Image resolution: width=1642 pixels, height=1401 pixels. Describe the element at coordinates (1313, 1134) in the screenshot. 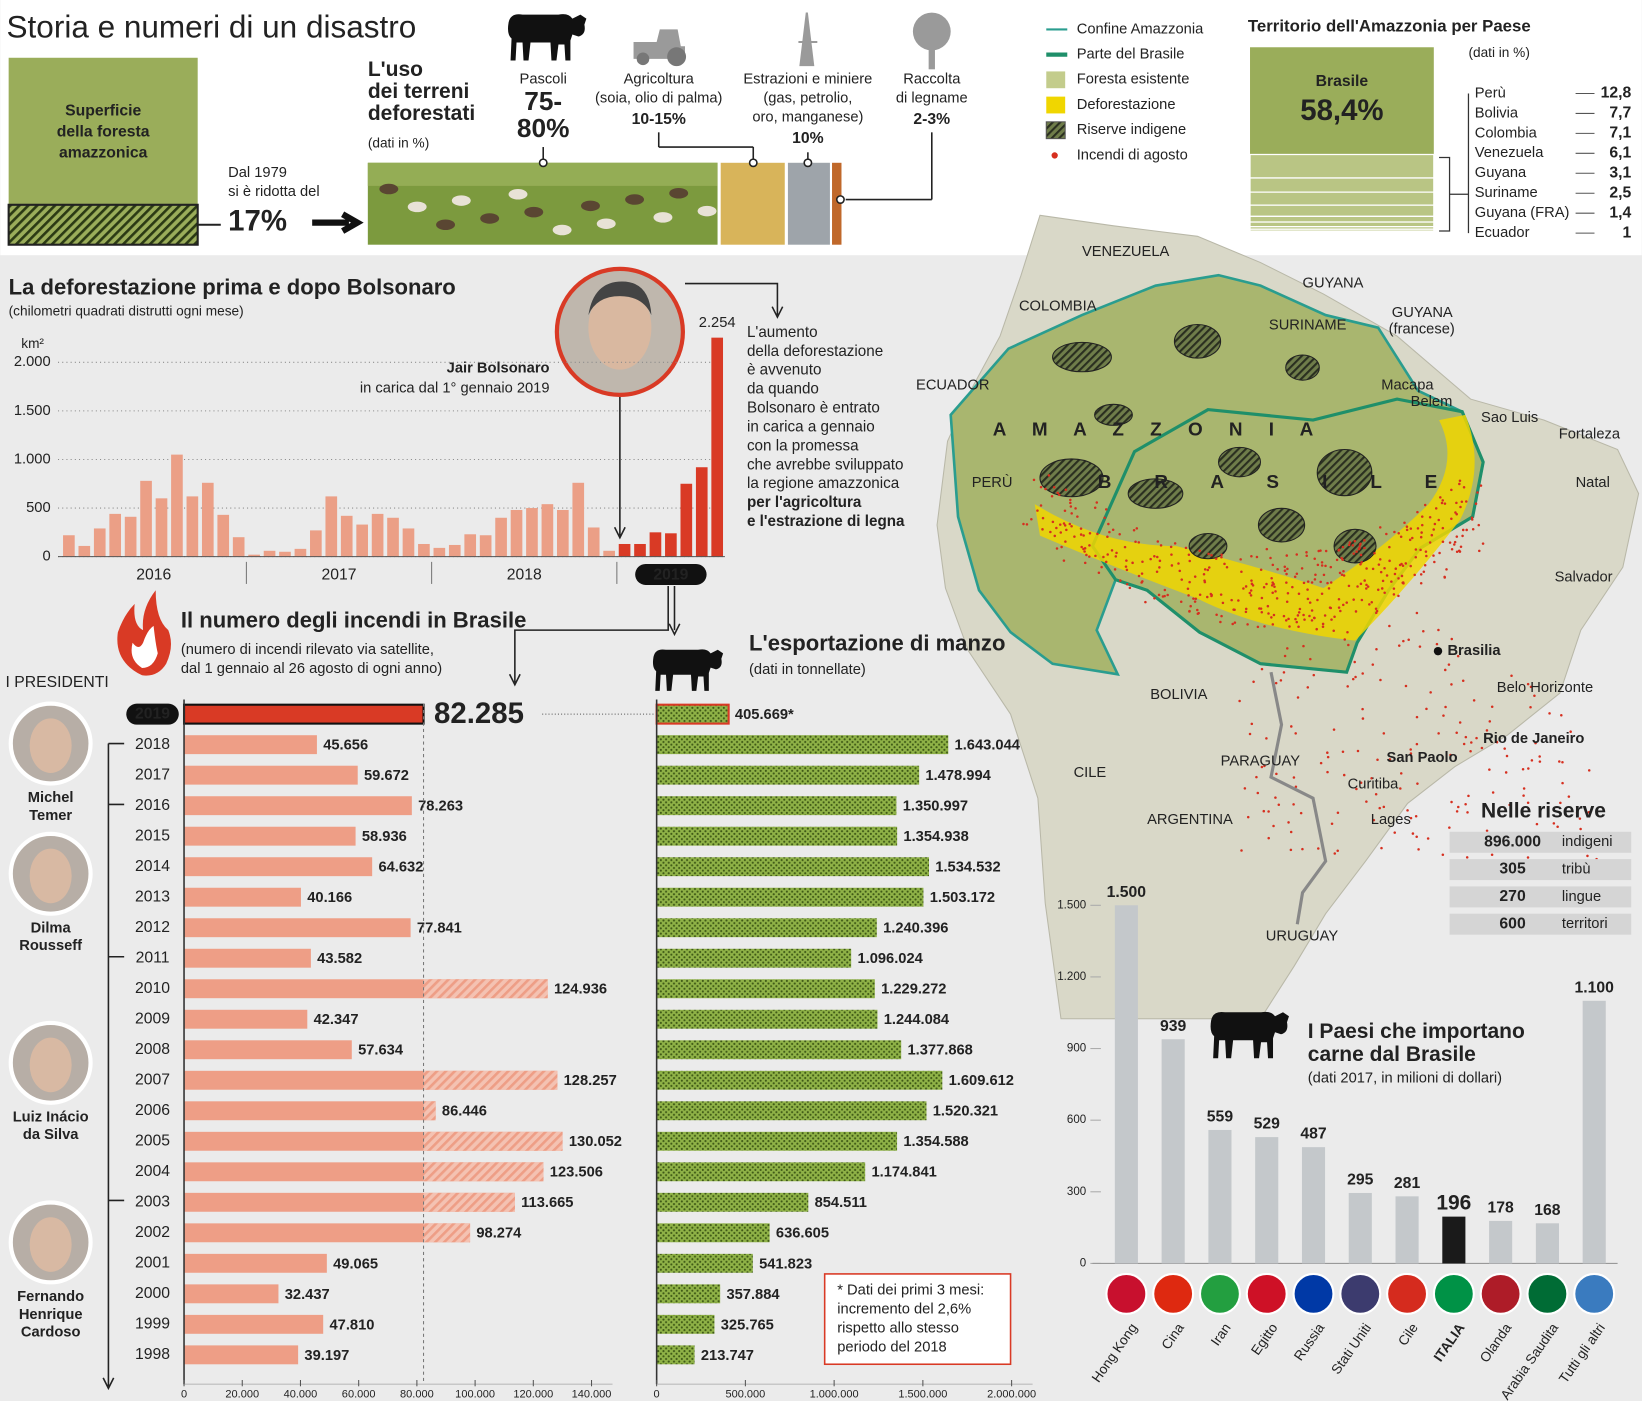

I see `value-label: 487` at that location.